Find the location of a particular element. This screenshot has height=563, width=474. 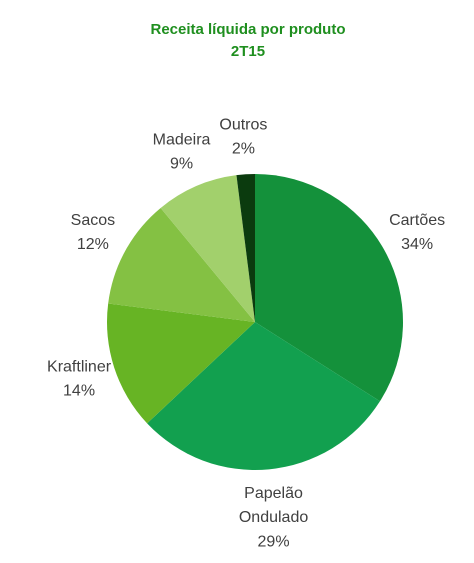

slice-value-label: 14% is located at coordinates (79, 390).